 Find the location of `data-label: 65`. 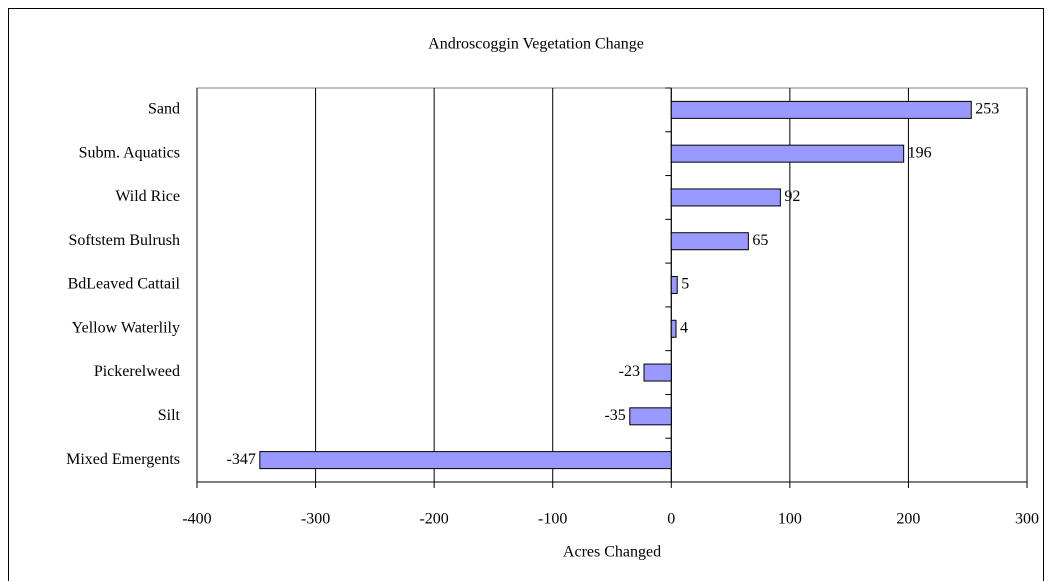

data-label: 65 is located at coordinates (760, 240).